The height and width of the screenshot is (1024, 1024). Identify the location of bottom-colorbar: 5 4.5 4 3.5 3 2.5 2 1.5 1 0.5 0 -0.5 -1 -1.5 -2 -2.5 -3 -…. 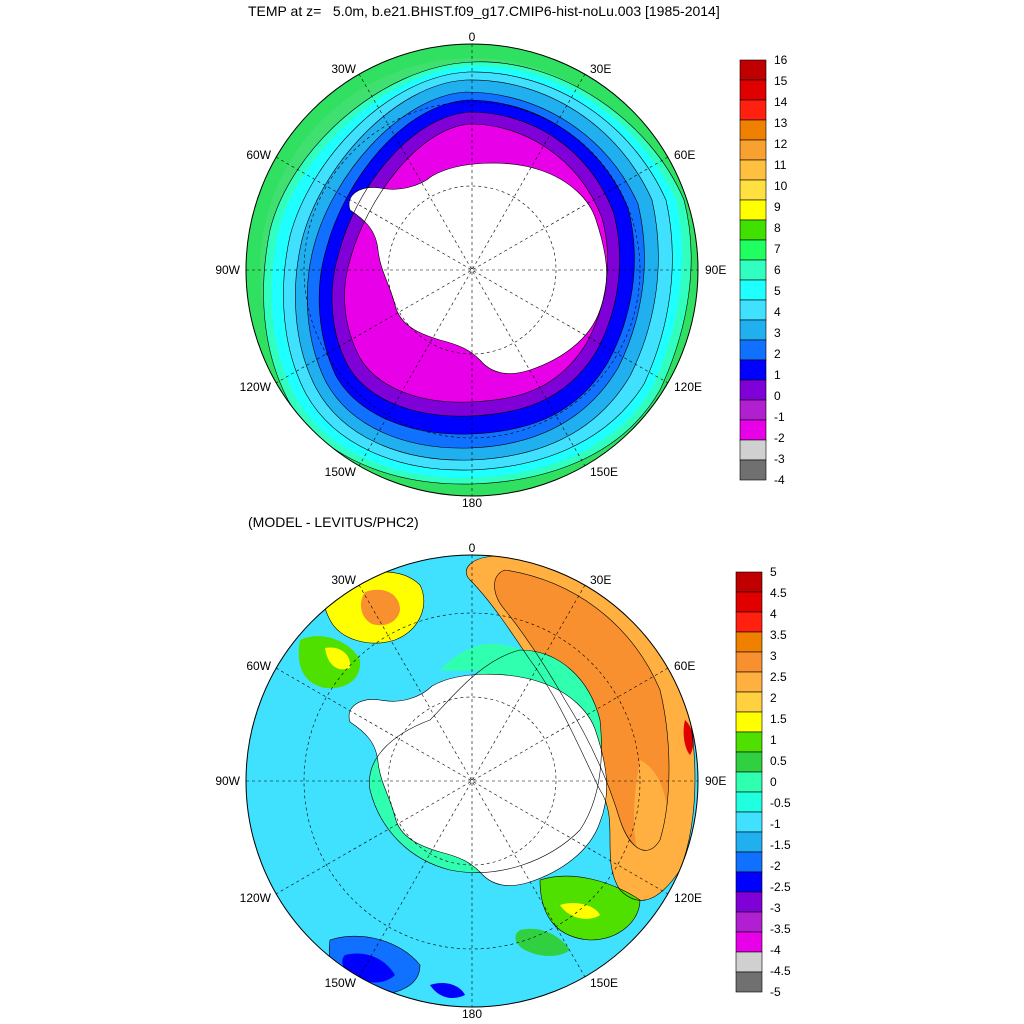
(763, 782).